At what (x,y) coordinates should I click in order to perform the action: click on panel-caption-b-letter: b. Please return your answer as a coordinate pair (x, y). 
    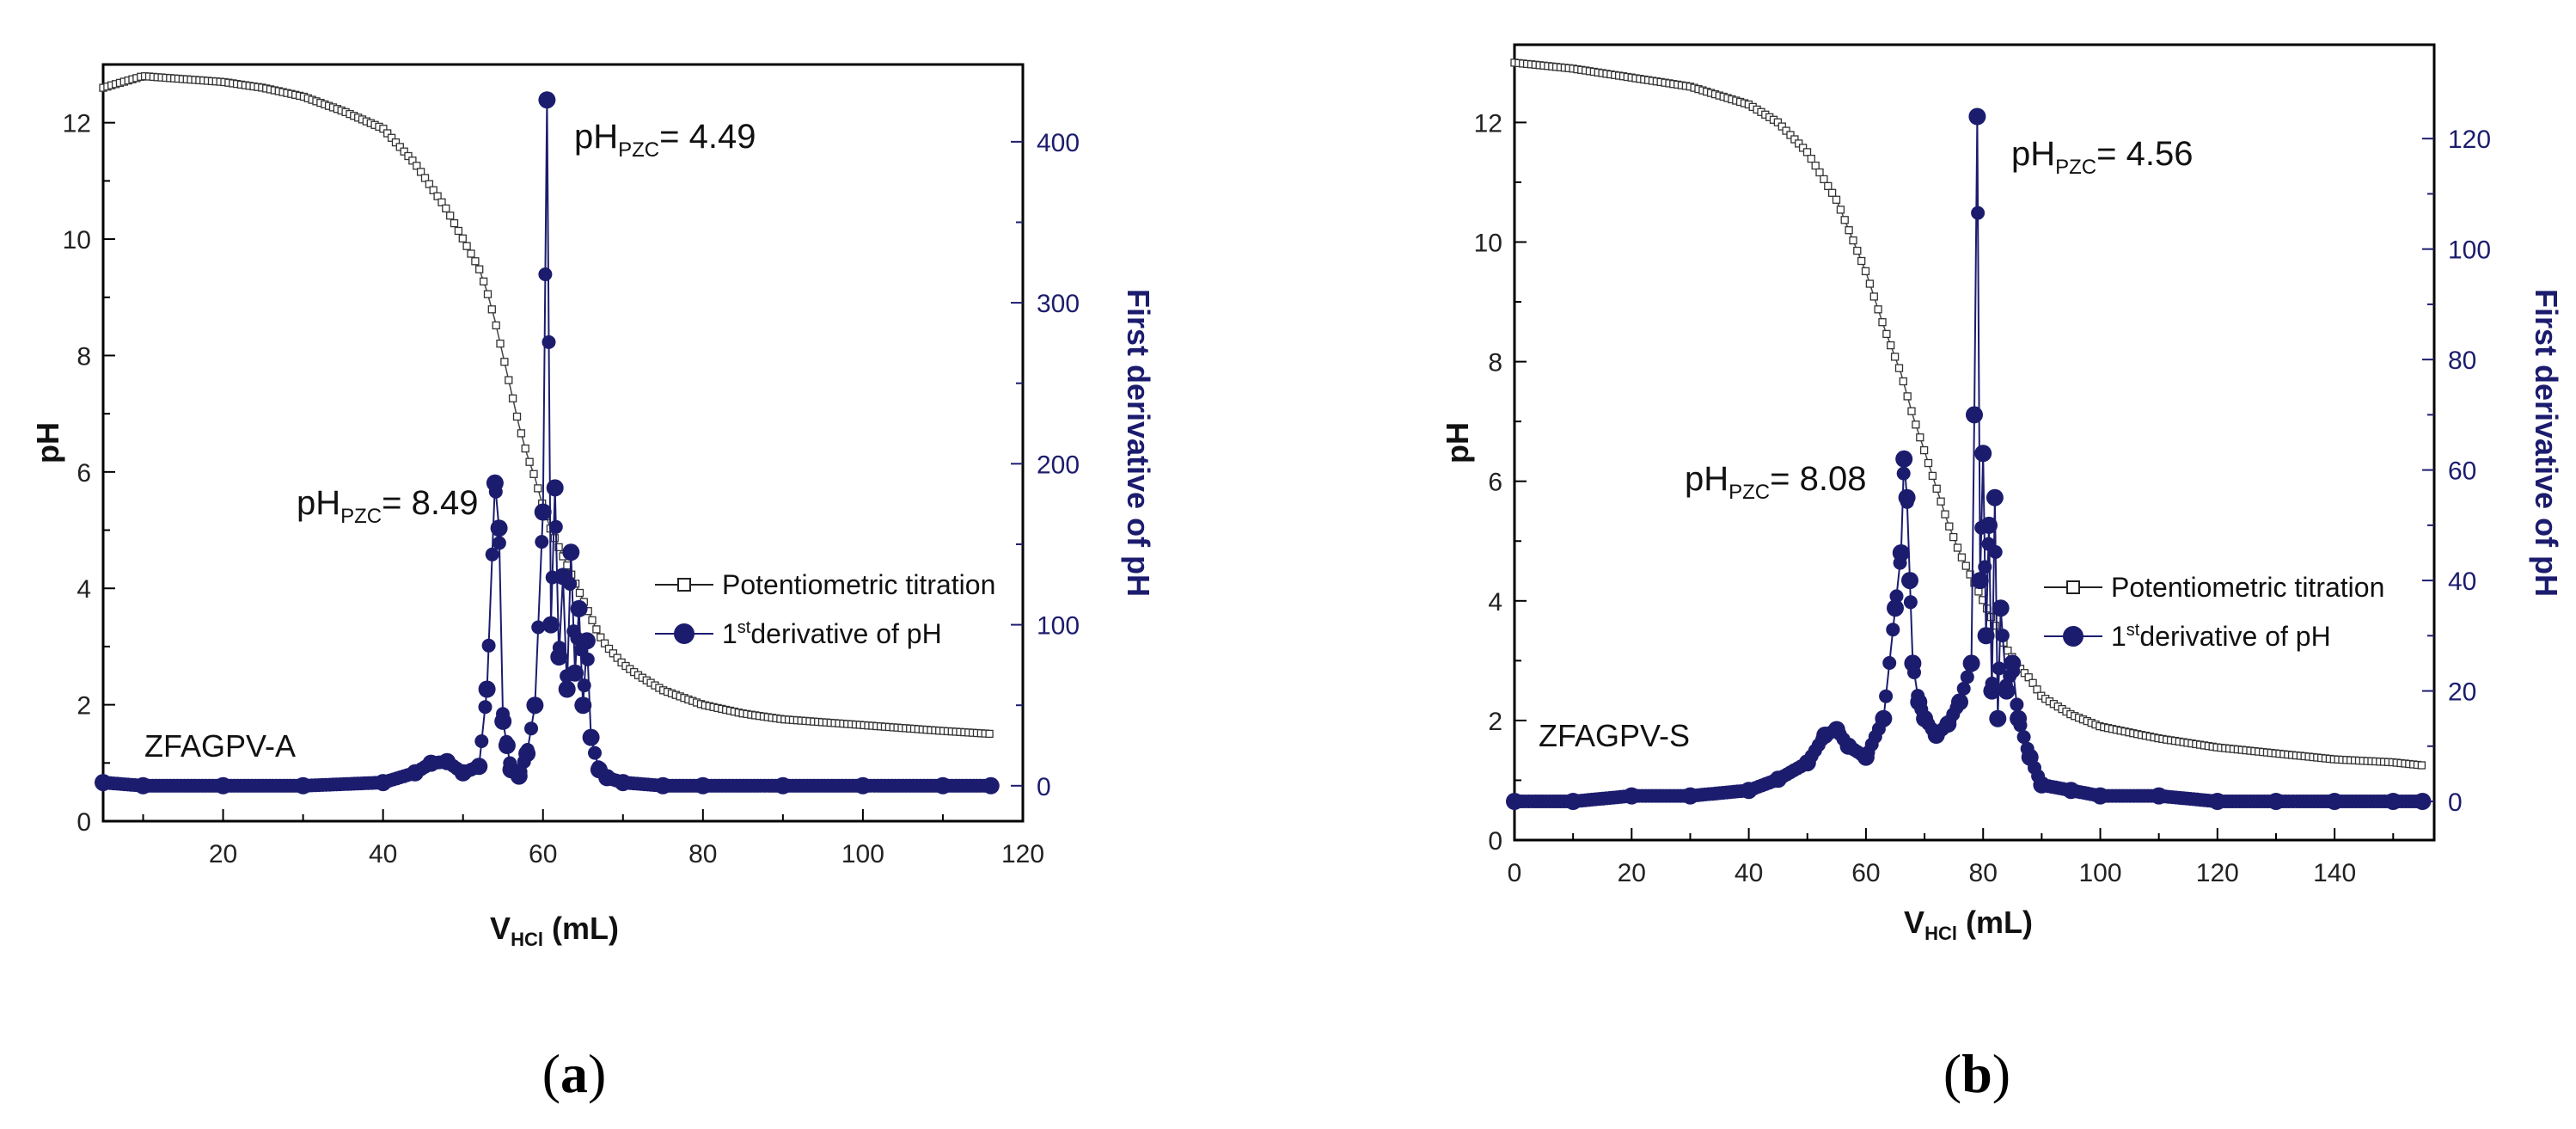
    Looking at the image, I should click on (1976, 1073).